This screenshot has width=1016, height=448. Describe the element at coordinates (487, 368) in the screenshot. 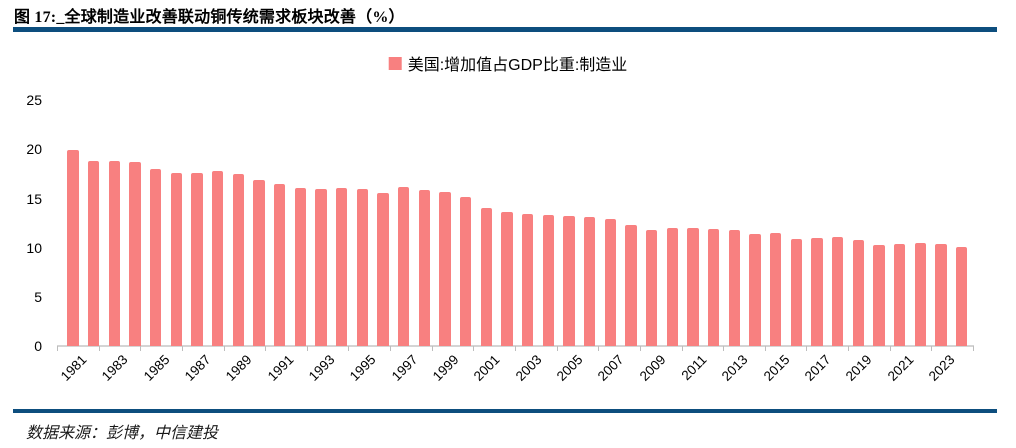

I see `x-axis-label: 2001` at that location.